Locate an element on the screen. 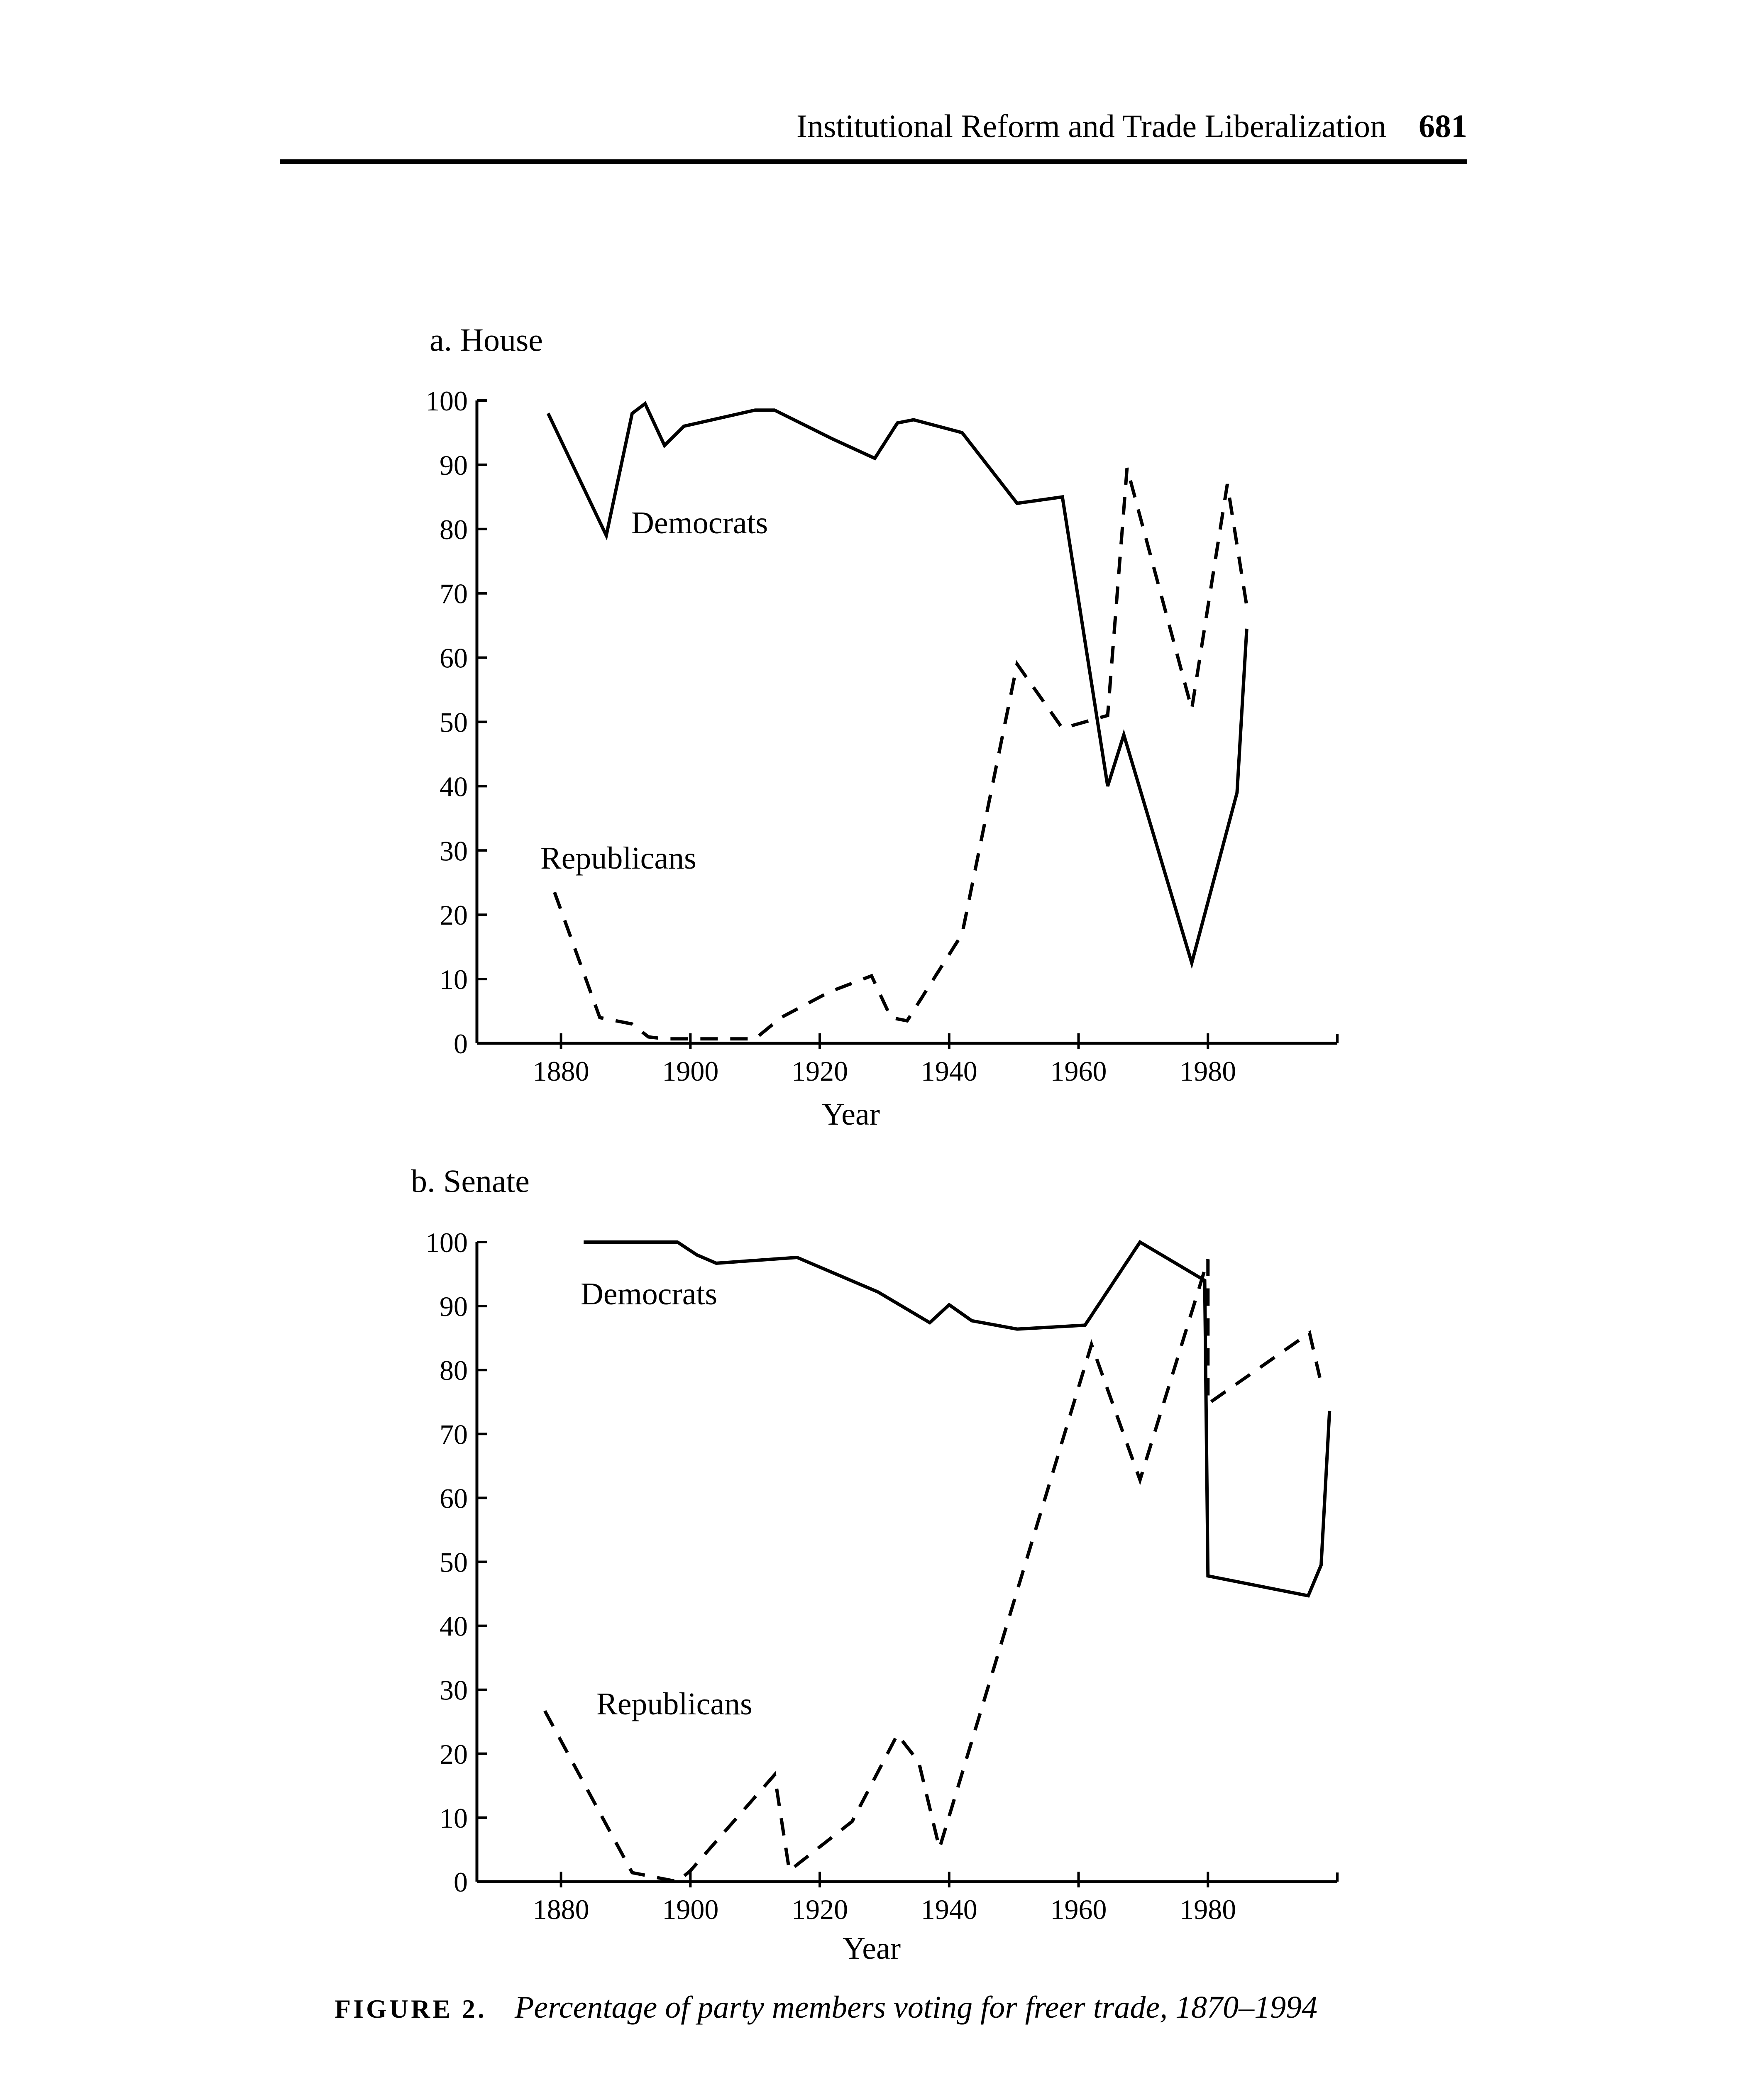 The width and height of the screenshot is (1764, 2075). chart-title: a. House is located at coordinates (486, 340).